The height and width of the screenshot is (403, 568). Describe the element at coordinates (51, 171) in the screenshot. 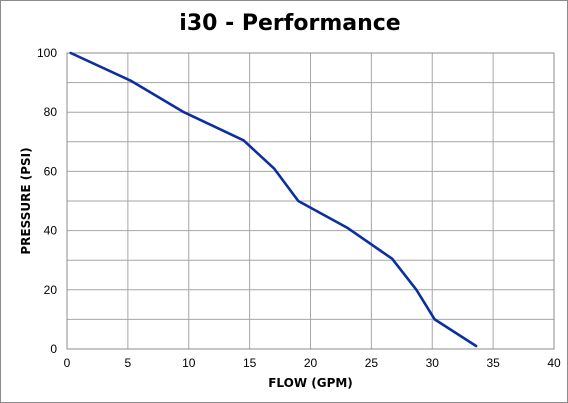

I see `y-tick-label: 60` at that location.